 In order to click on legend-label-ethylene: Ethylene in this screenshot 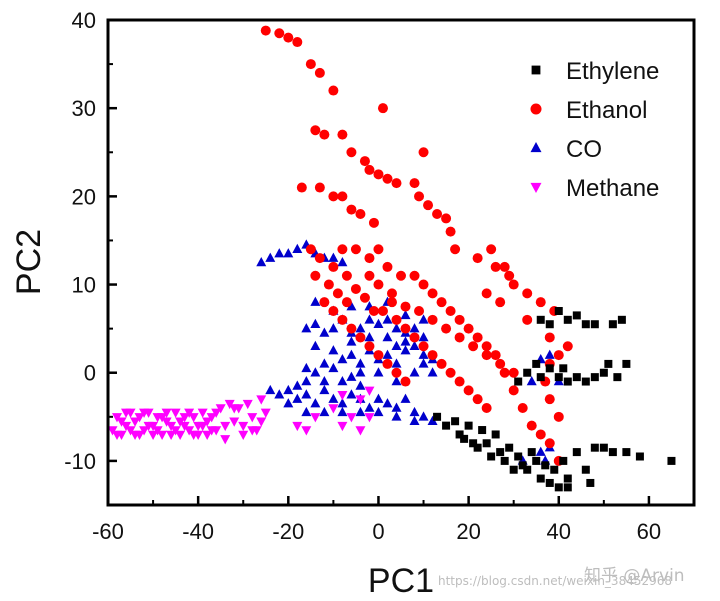, I will do `click(612, 71)`.